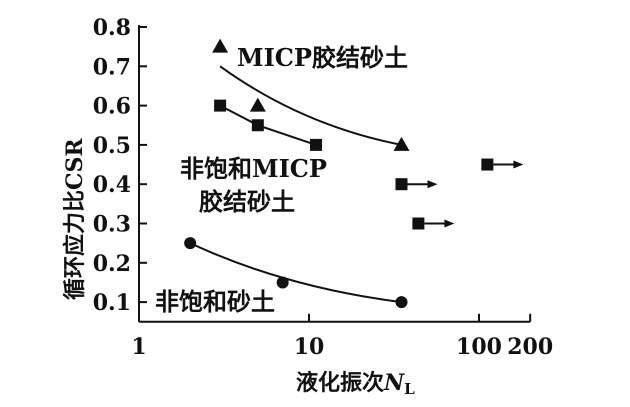 The height and width of the screenshot is (407, 630). I want to click on x-tick-label: 10, so click(309, 347).